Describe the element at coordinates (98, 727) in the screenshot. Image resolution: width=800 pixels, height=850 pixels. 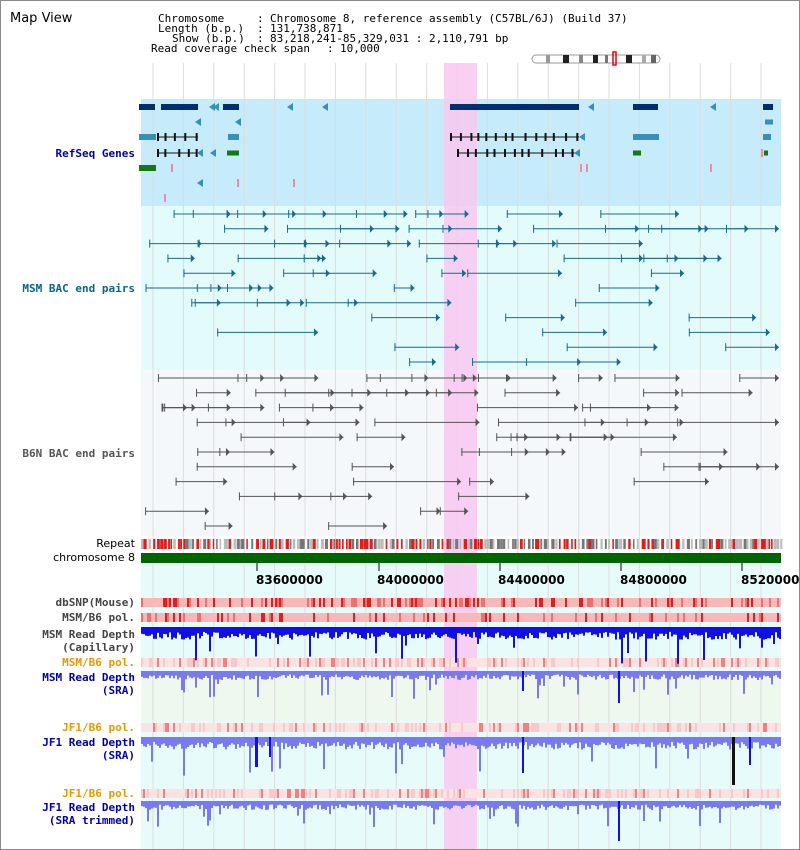
I see `track-label-jf1-pol-1: JF1/B6 pol.` at that location.